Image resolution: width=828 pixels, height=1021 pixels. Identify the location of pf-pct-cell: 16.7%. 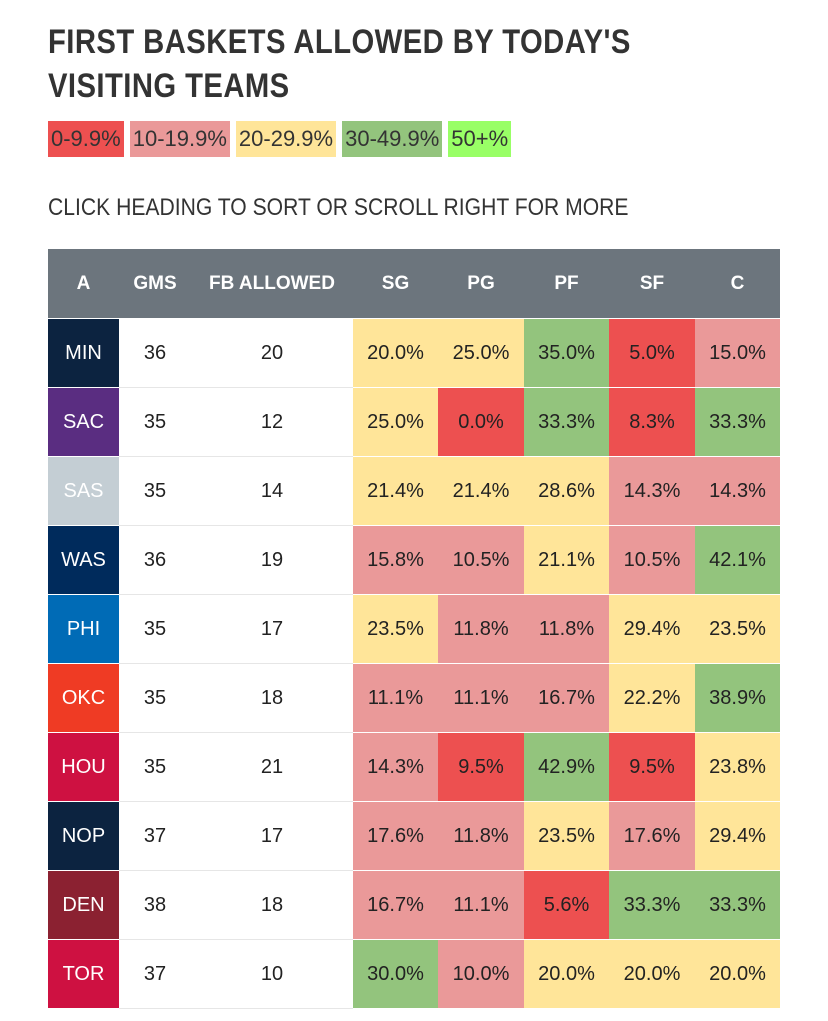
(566, 698).